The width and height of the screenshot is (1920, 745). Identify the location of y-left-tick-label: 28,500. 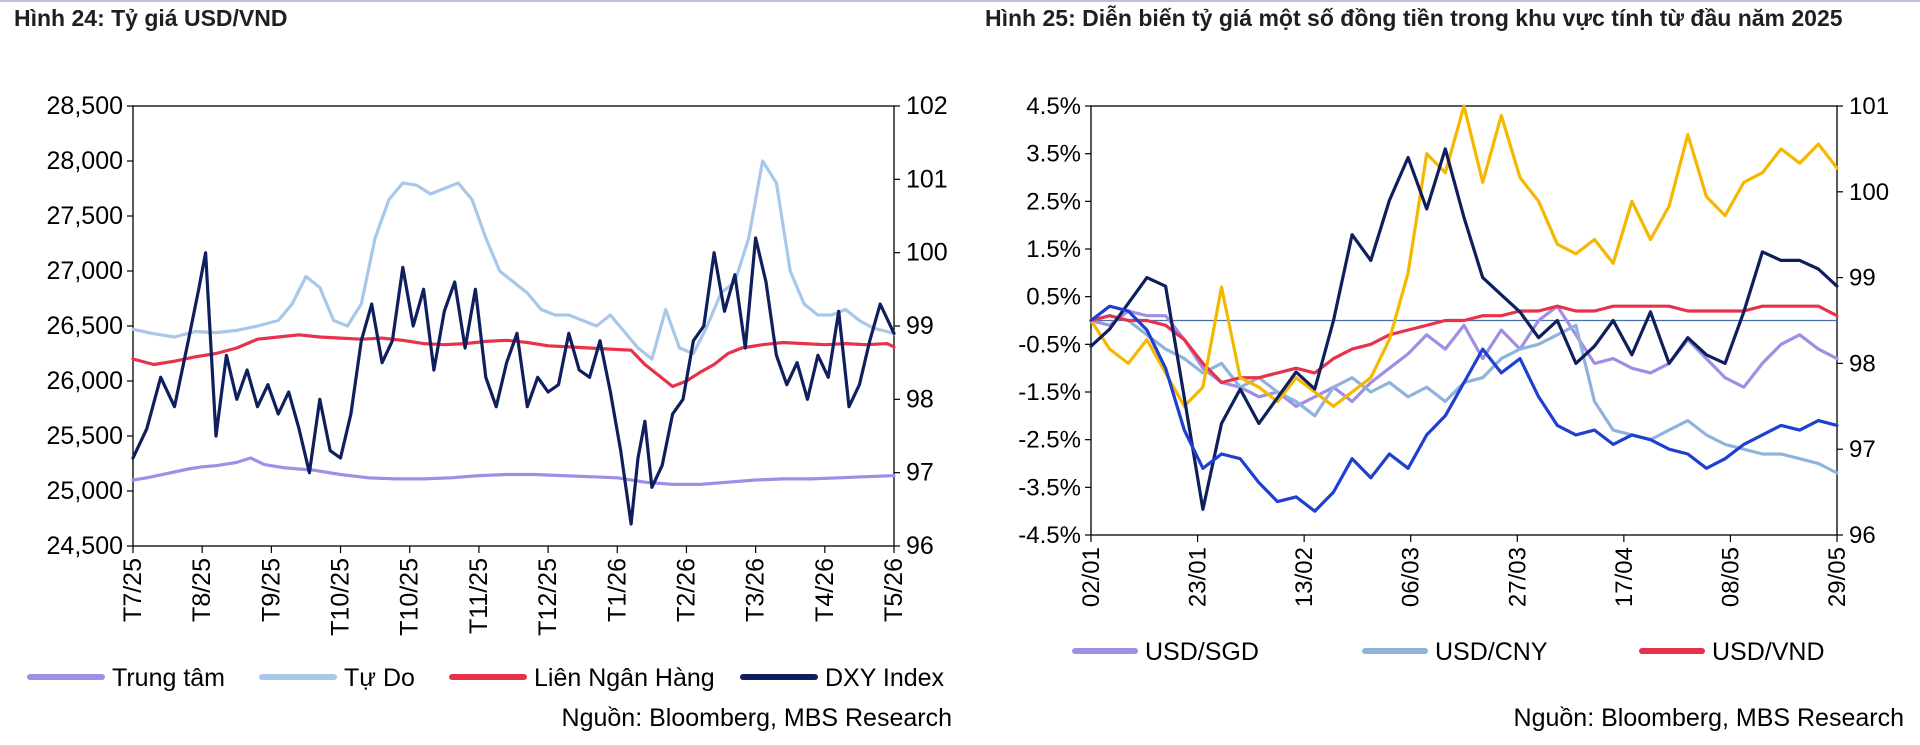
(85, 106).